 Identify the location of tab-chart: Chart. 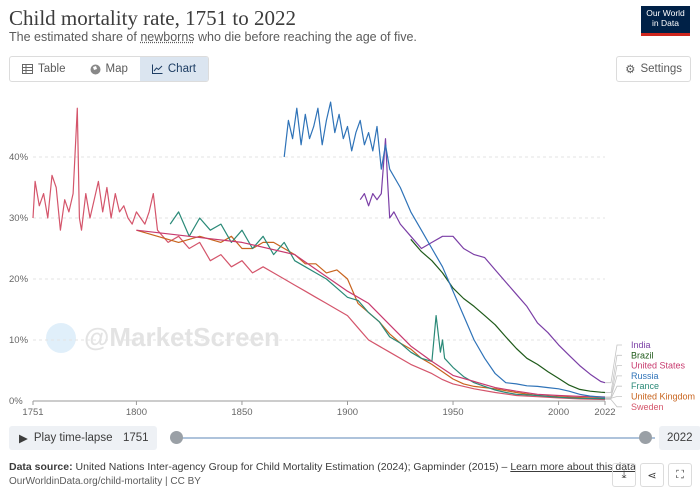
(173, 69).